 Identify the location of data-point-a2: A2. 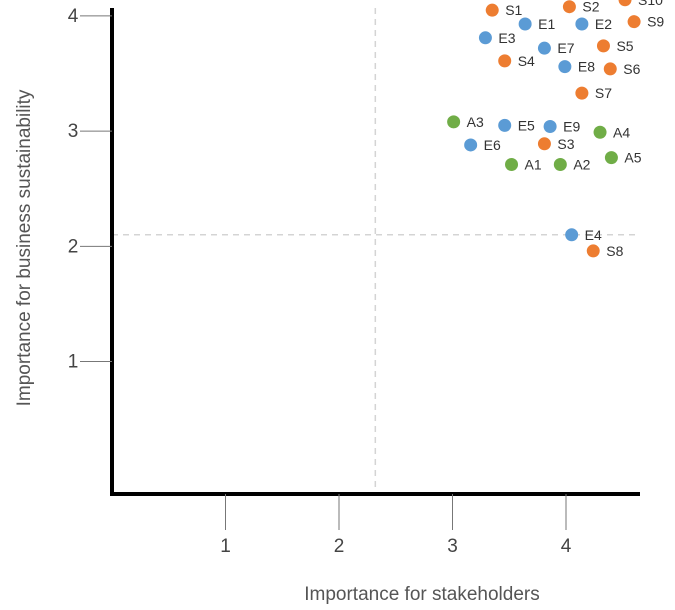
(572, 165).